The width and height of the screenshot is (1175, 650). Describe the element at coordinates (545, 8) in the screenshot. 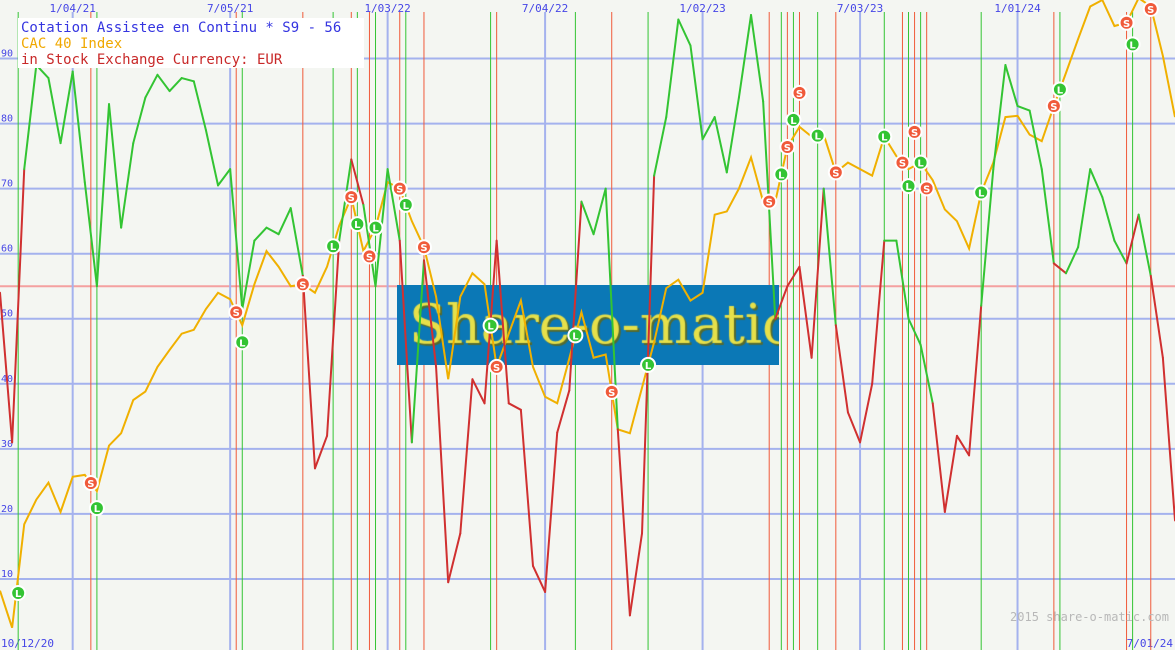

I see `x-tick-label: 7/04/22` at that location.